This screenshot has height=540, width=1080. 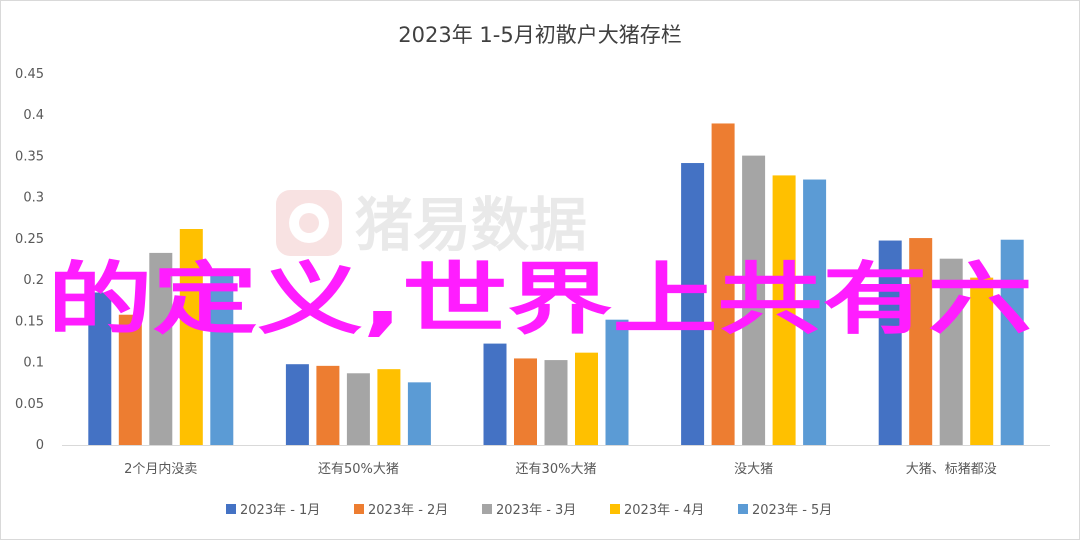 I want to click on y-tick-label: 0.1, so click(x=33, y=363).